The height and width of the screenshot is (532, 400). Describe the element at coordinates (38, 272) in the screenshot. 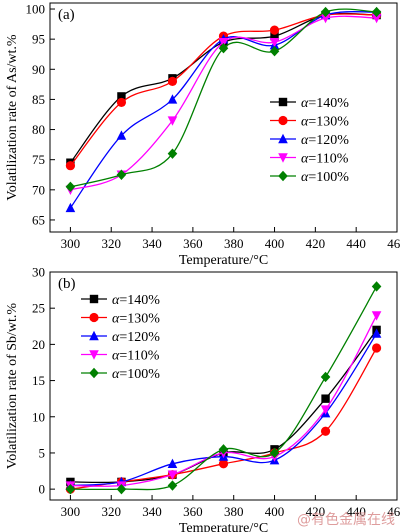

I see `y-tick-label: 30` at that location.